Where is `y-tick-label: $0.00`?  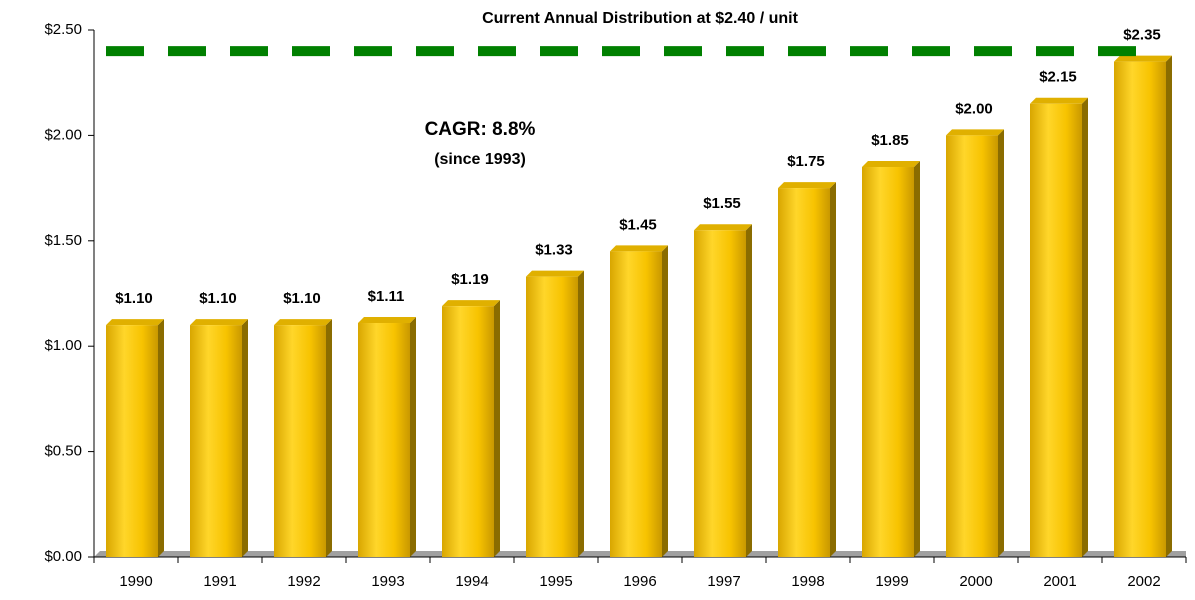 y-tick-label: $0.00 is located at coordinates (63, 556).